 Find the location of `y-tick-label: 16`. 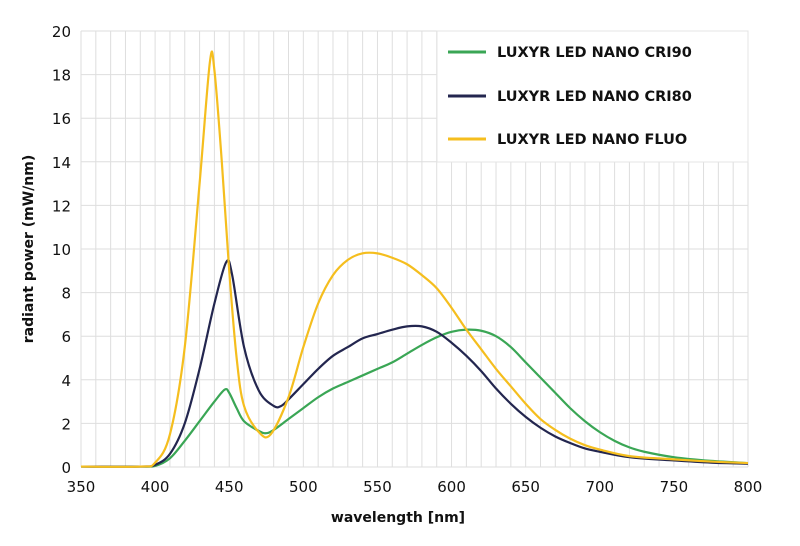

y-tick-label: 16 is located at coordinates (61, 119).